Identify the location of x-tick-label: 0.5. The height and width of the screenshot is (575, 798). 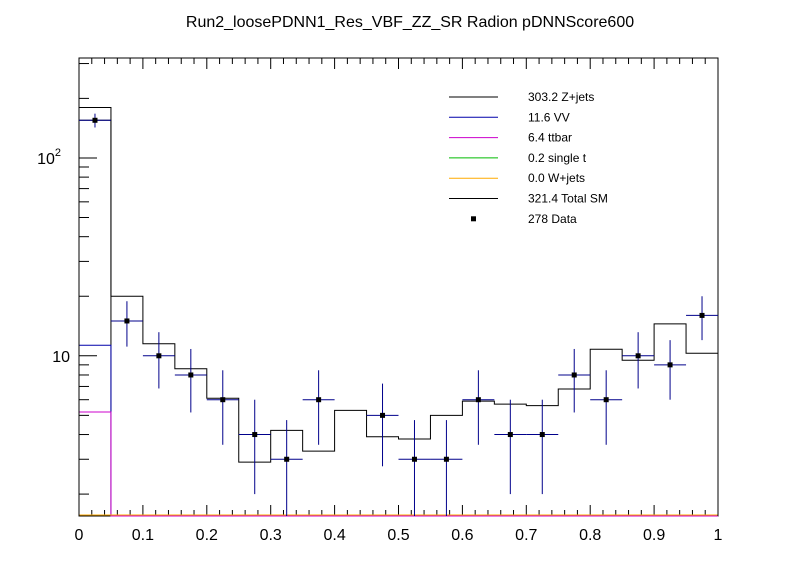
(398, 535).